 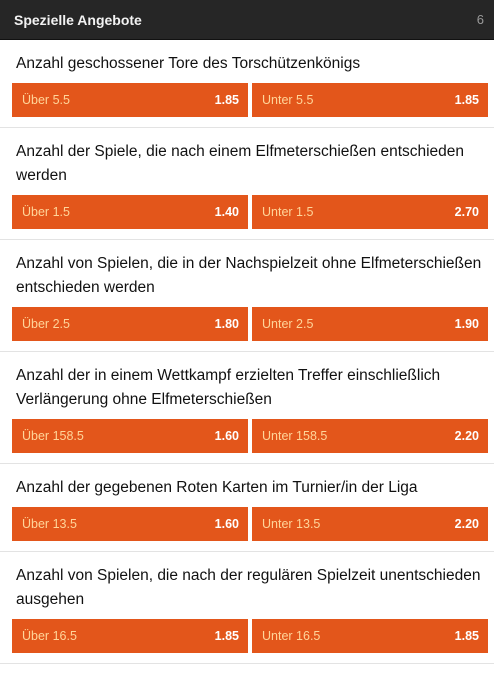 I want to click on under-odds-button: Unter 13.5 2.20, so click(x=370, y=524).